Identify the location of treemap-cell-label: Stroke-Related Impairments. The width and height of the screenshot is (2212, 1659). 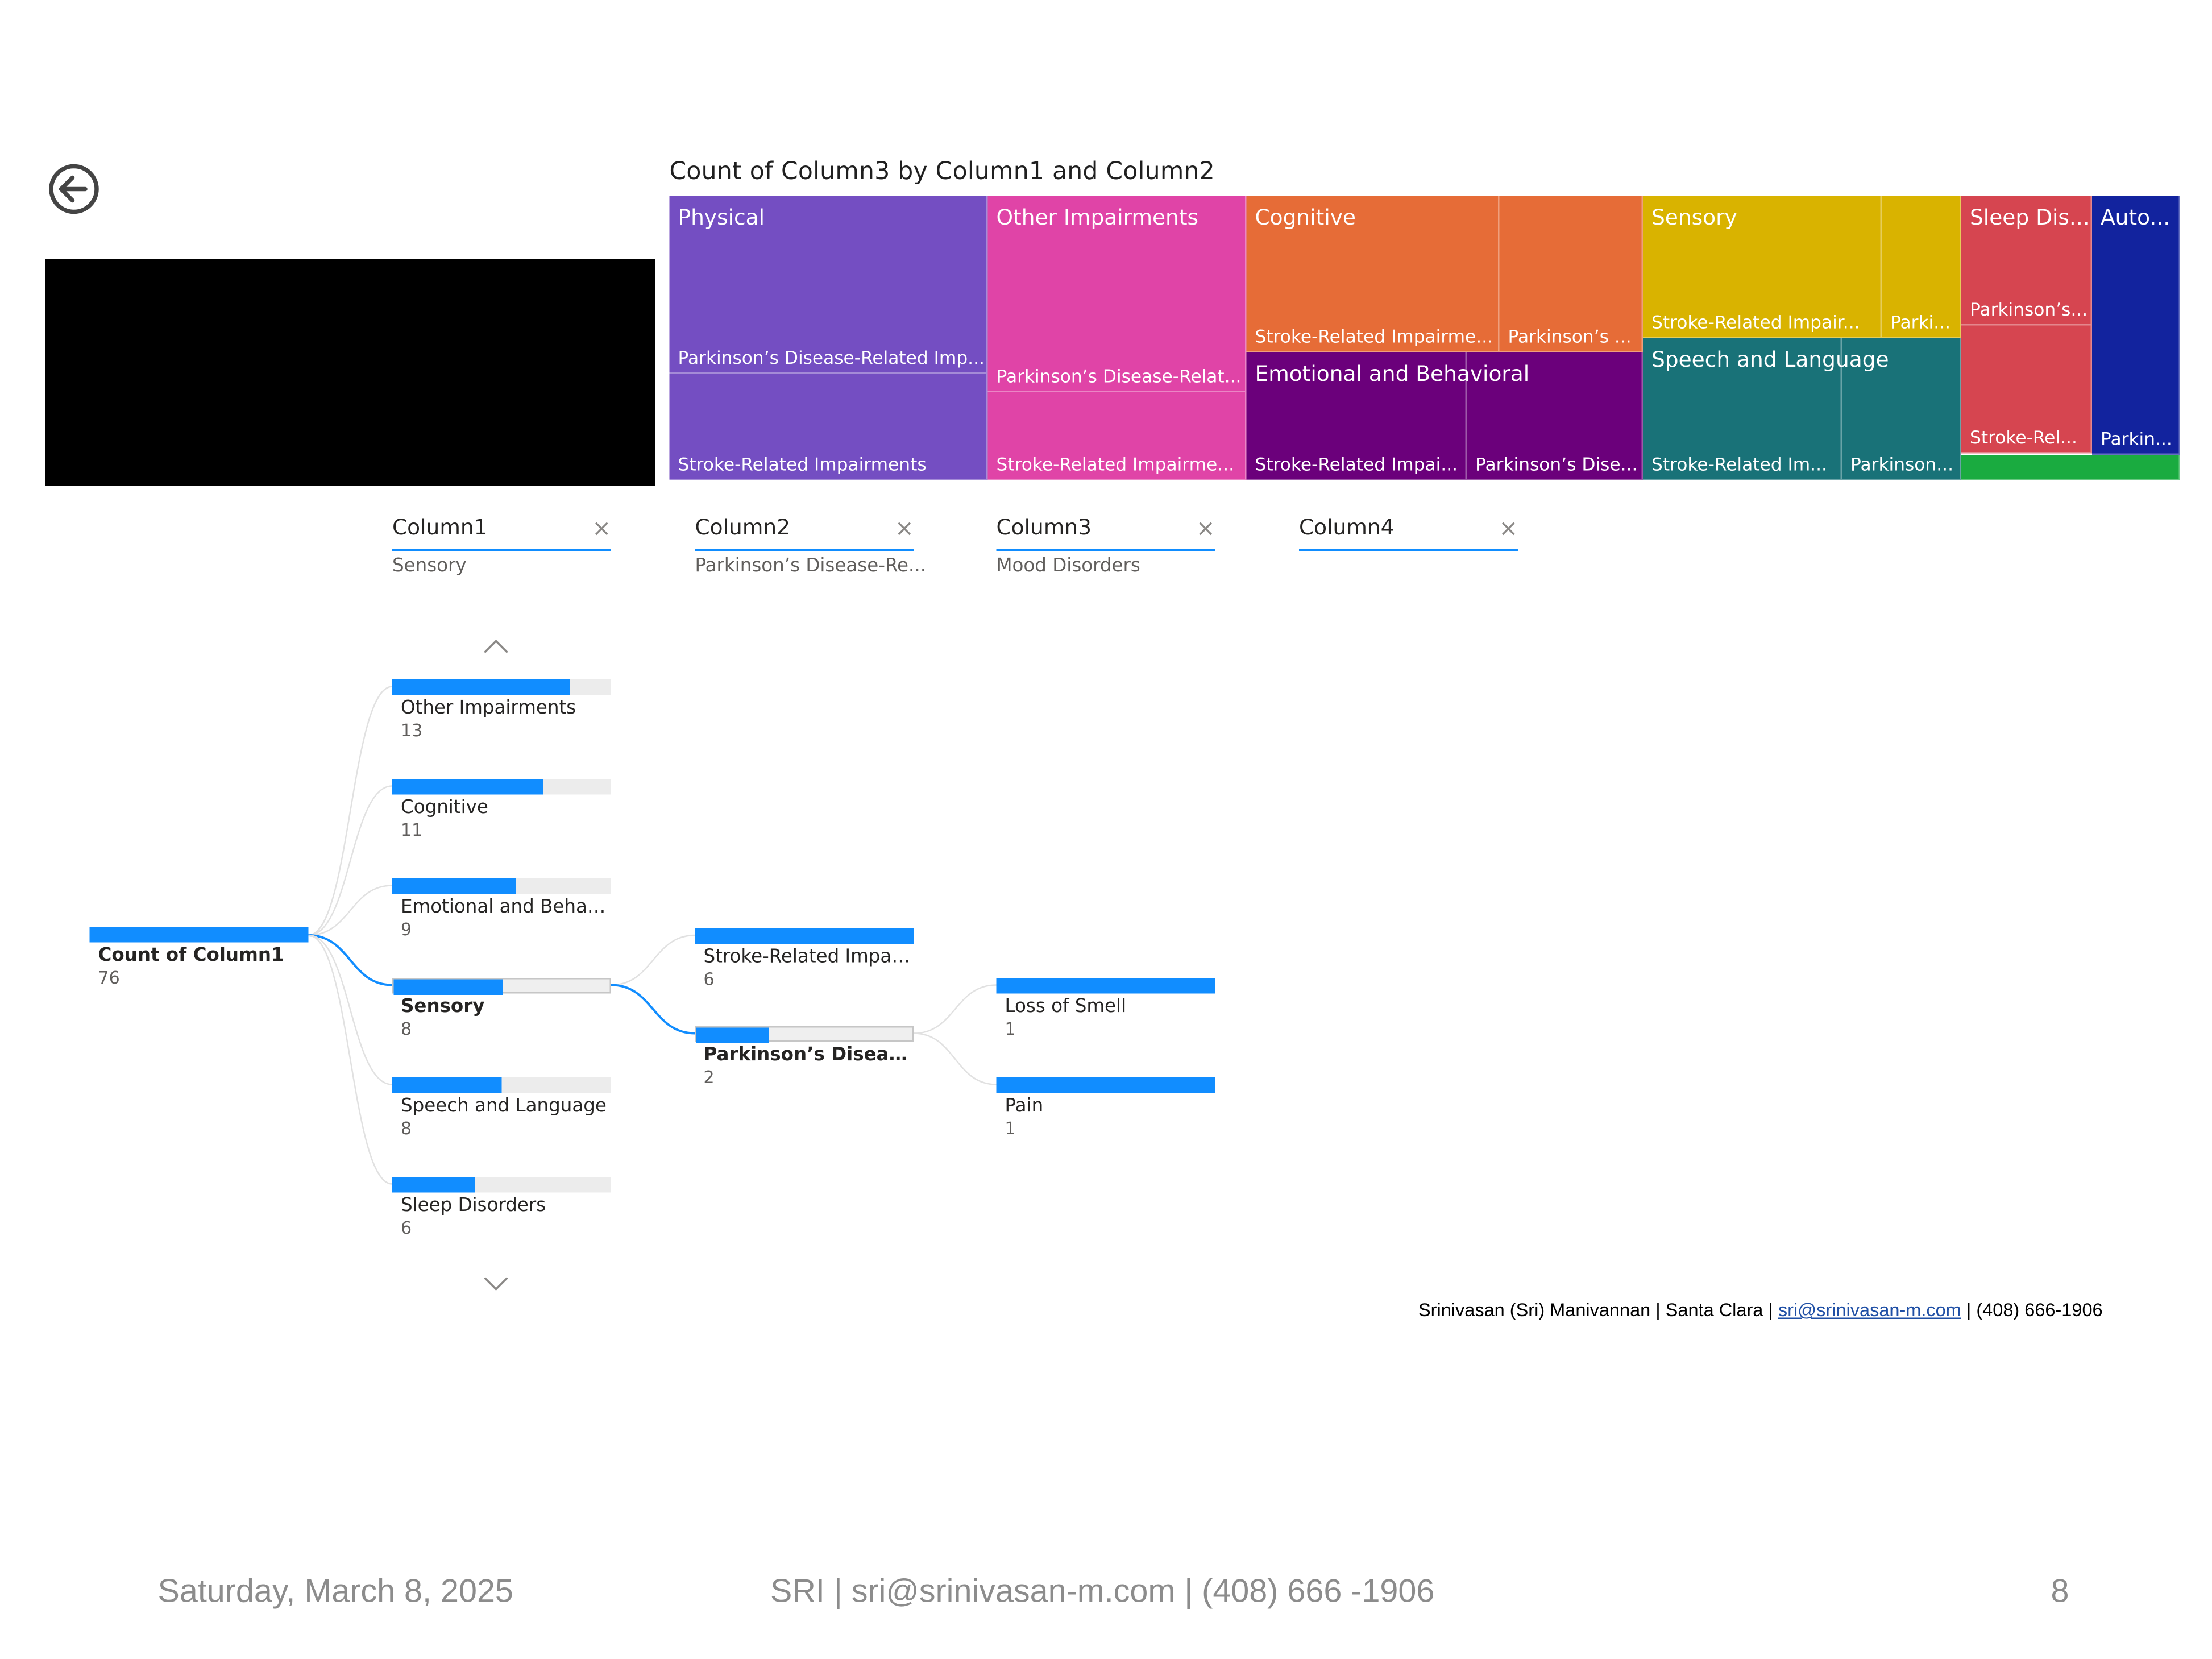
(802, 464).